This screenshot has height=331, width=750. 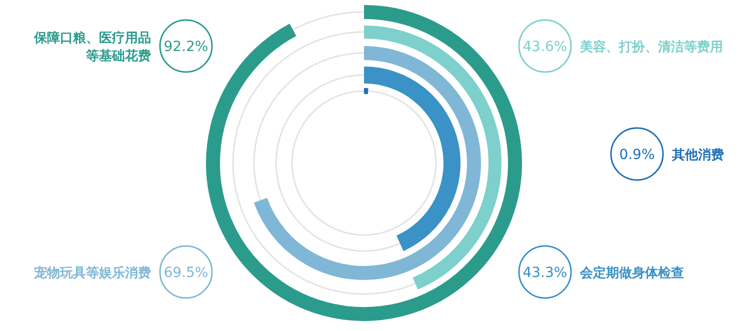 What do you see at coordinates (651, 47) in the screenshot?
I see `category-label: 美容、打扮、清洁等费用` at bounding box center [651, 47].